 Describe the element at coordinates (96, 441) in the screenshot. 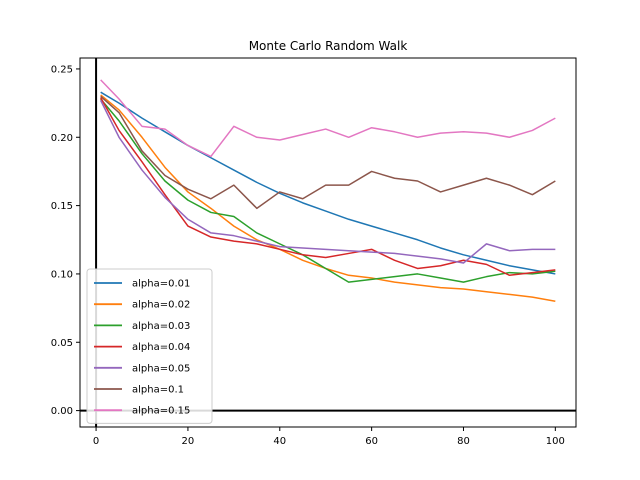

I see `x-tick-label: 0` at that location.